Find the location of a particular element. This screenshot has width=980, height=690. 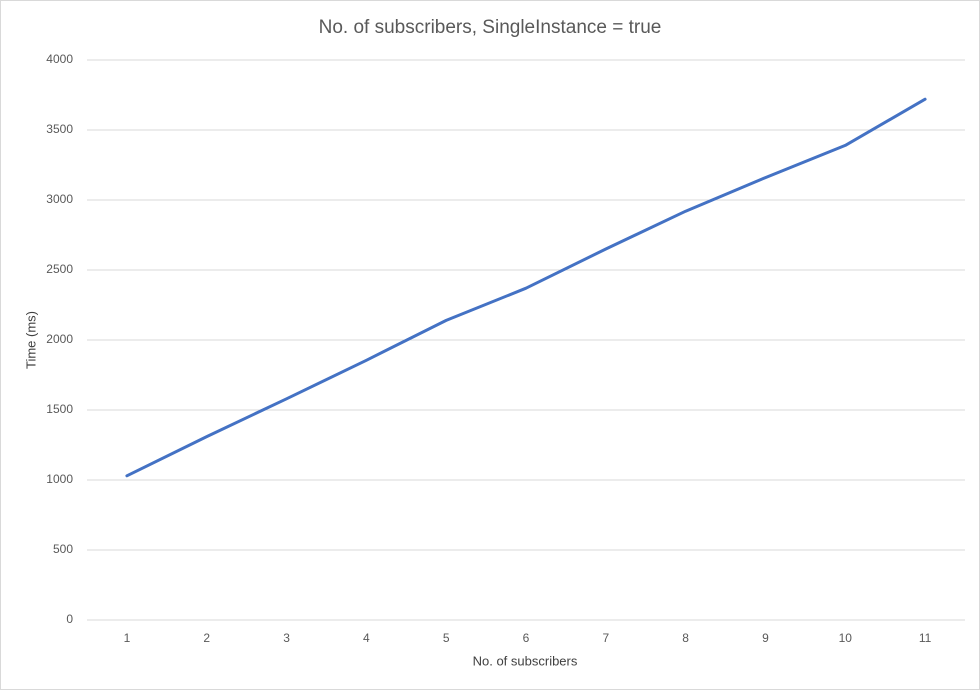

x-tick-label: 9 is located at coordinates (765, 638).